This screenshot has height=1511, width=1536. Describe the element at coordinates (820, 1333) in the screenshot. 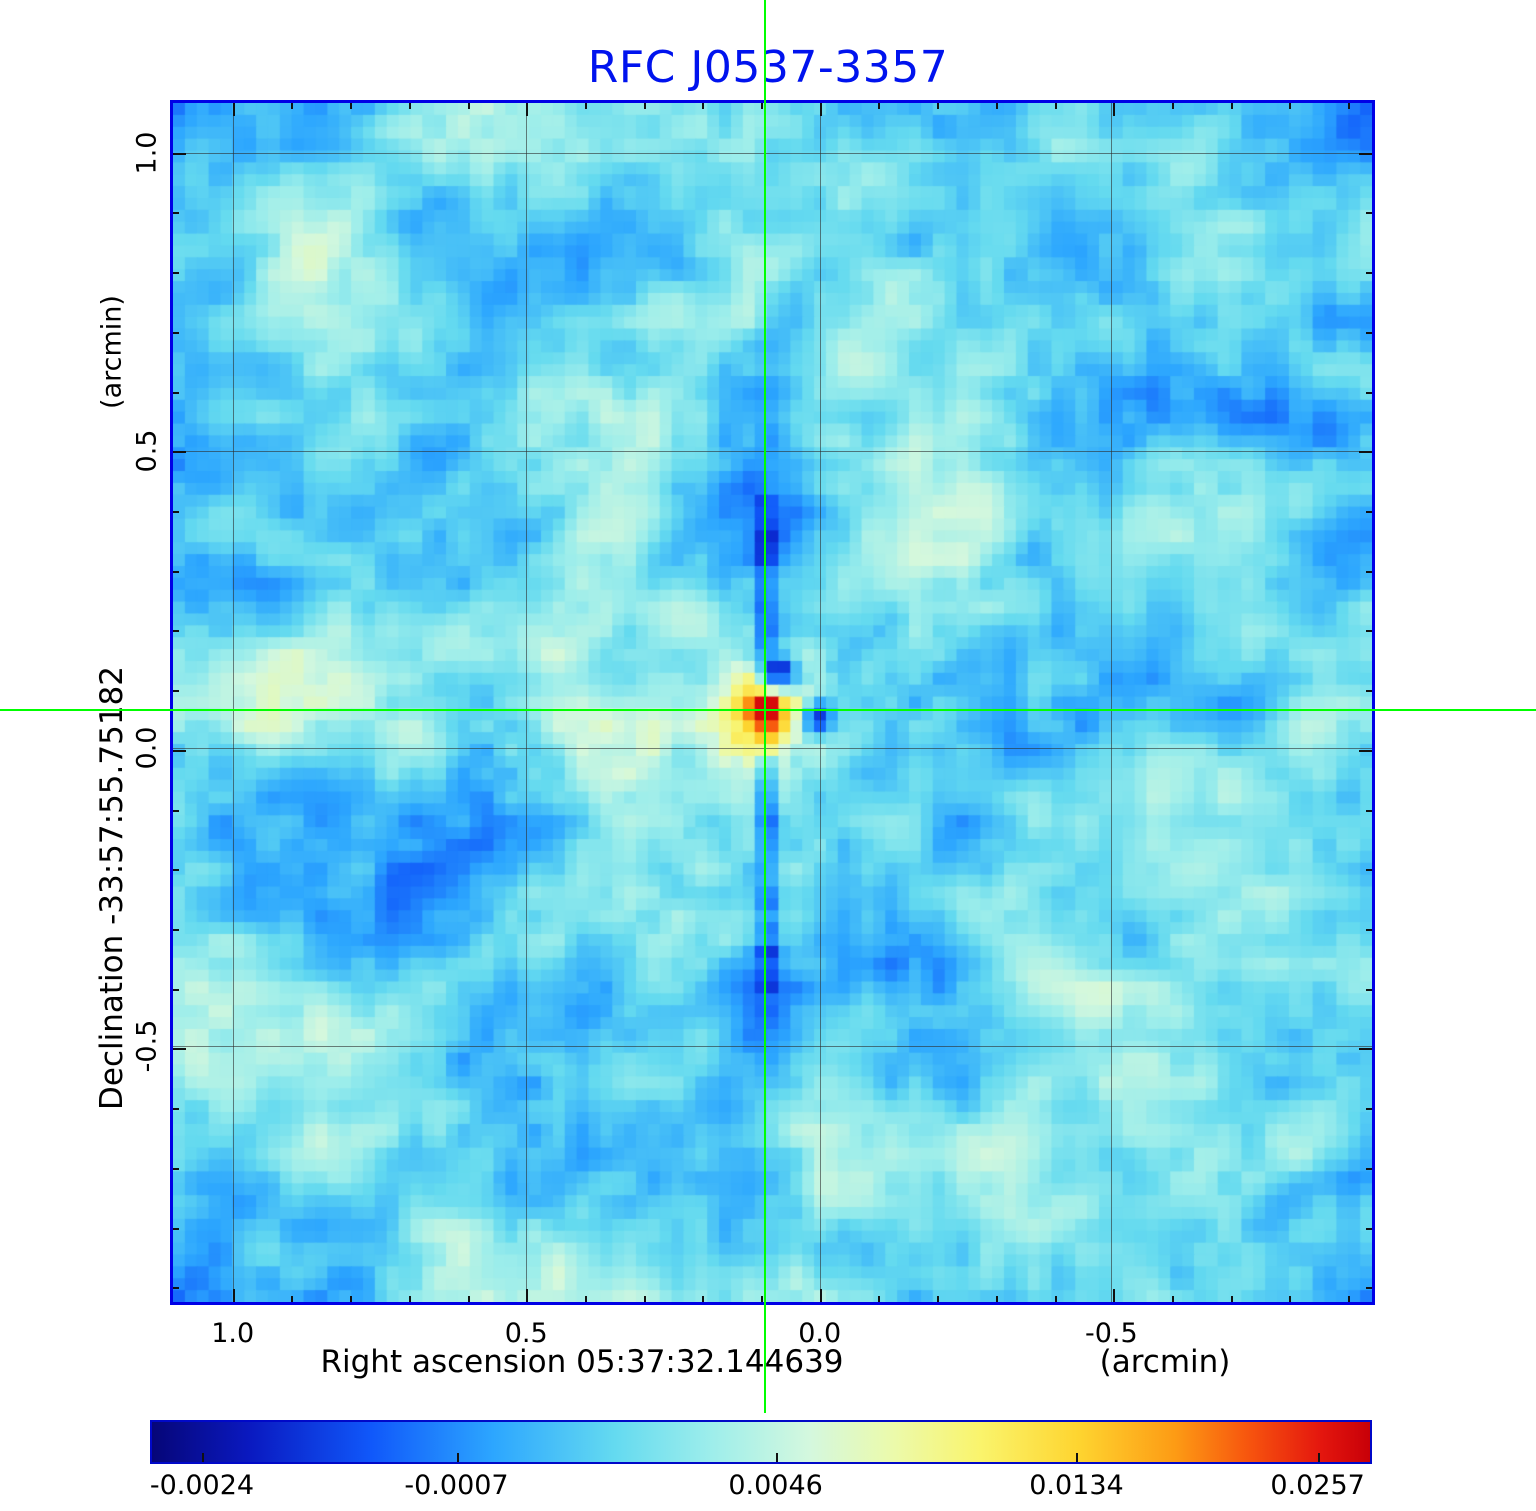

I see `x-tick-label: 0.0` at that location.